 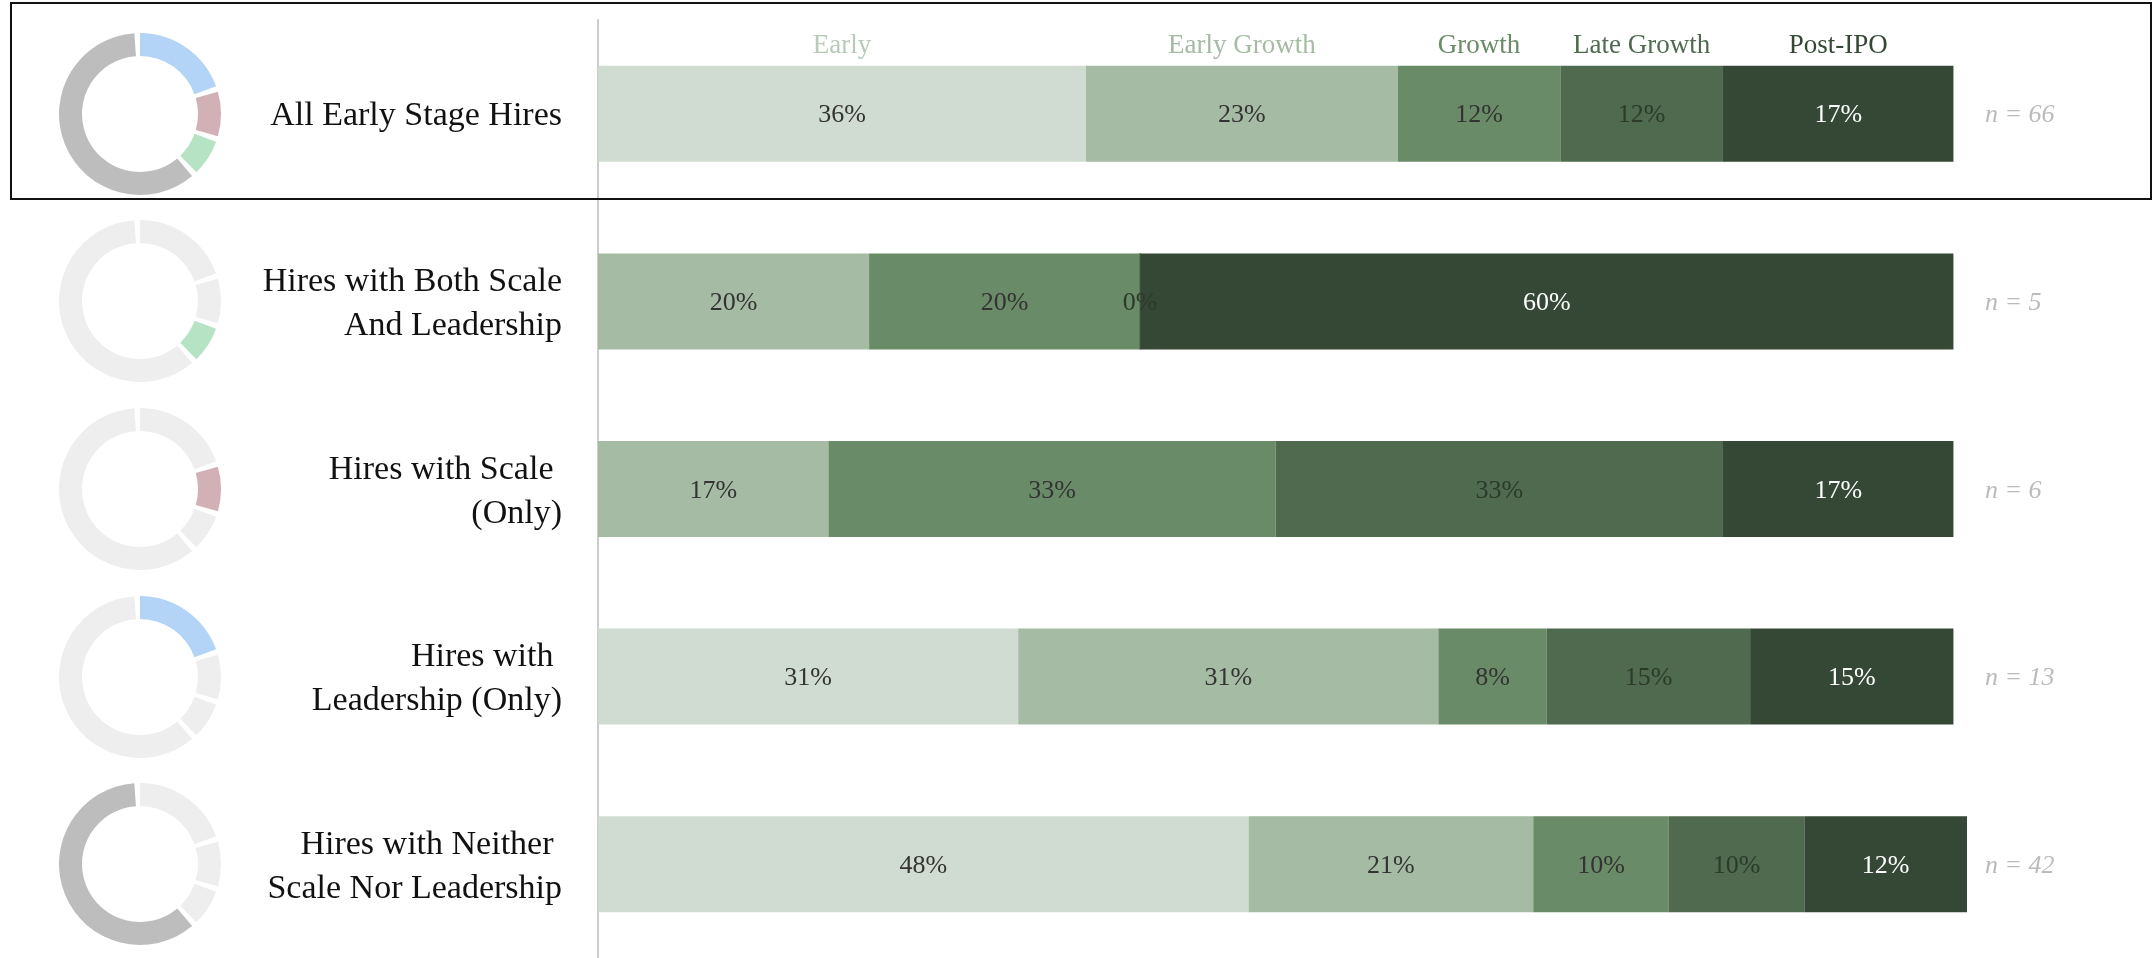 I want to click on data-label: 8%, so click(x=1492, y=677).